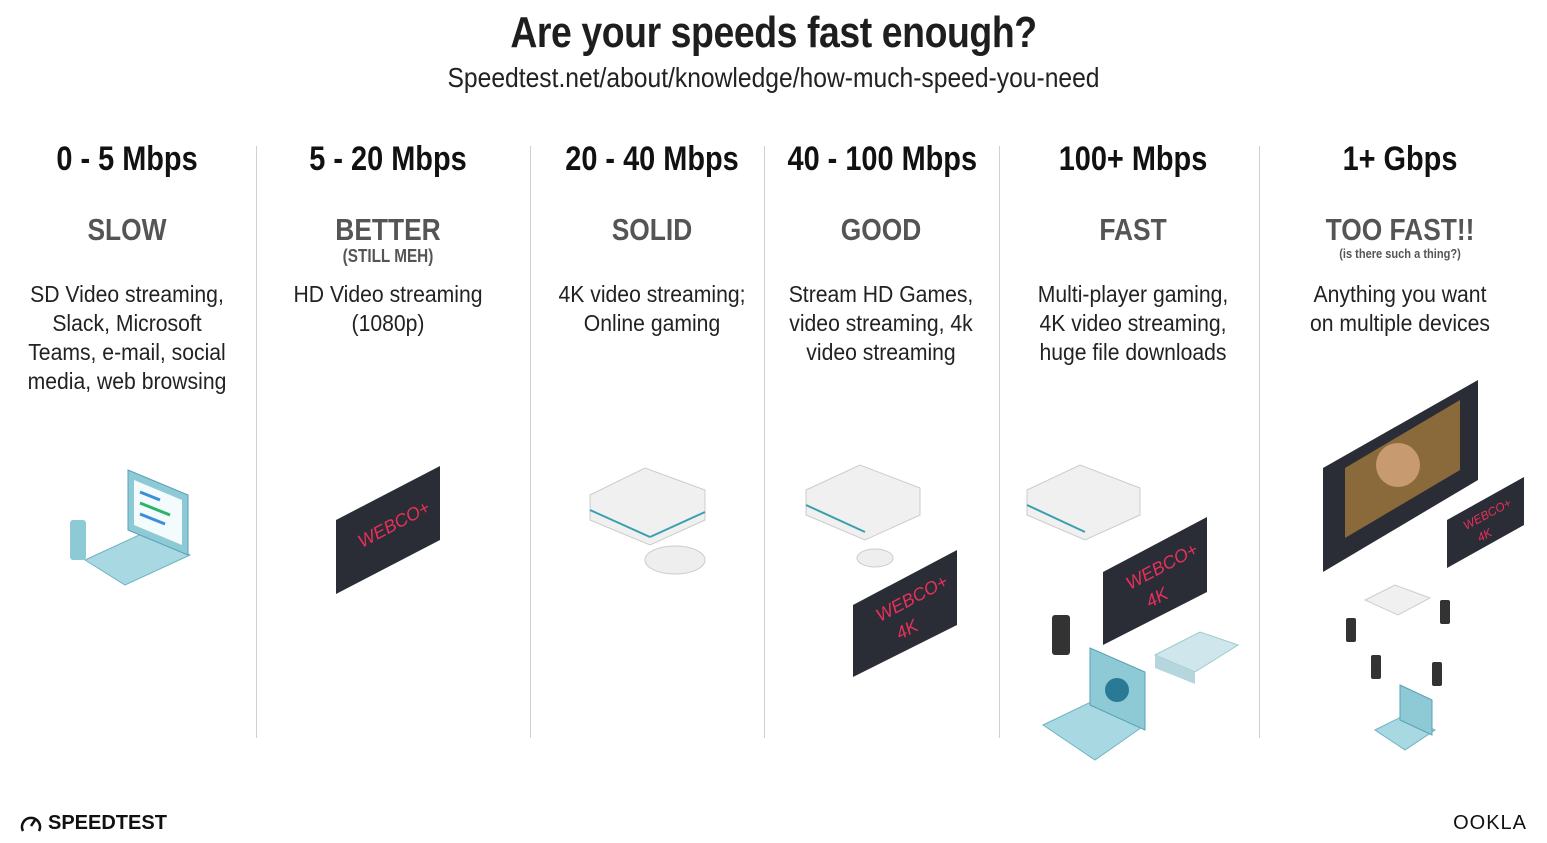  What do you see at coordinates (882, 159) in the screenshot?
I see `speed-range: 40 - 100 Mbps` at bounding box center [882, 159].